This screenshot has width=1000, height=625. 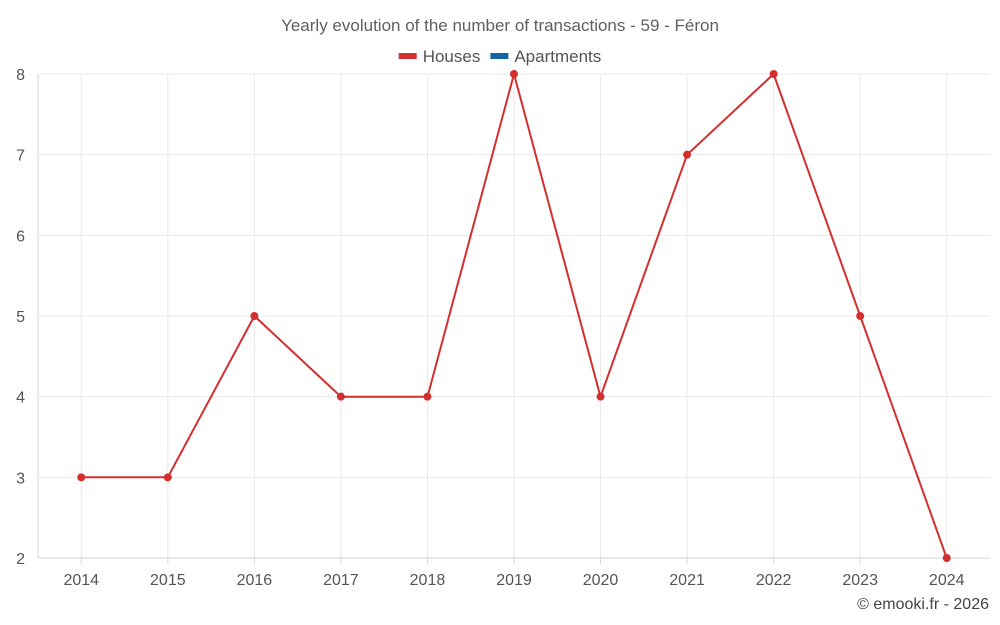 What do you see at coordinates (923, 604) in the screenshot?
I see `credit-text: © emooki.fr - 2026` at bounding box center [923, 604].